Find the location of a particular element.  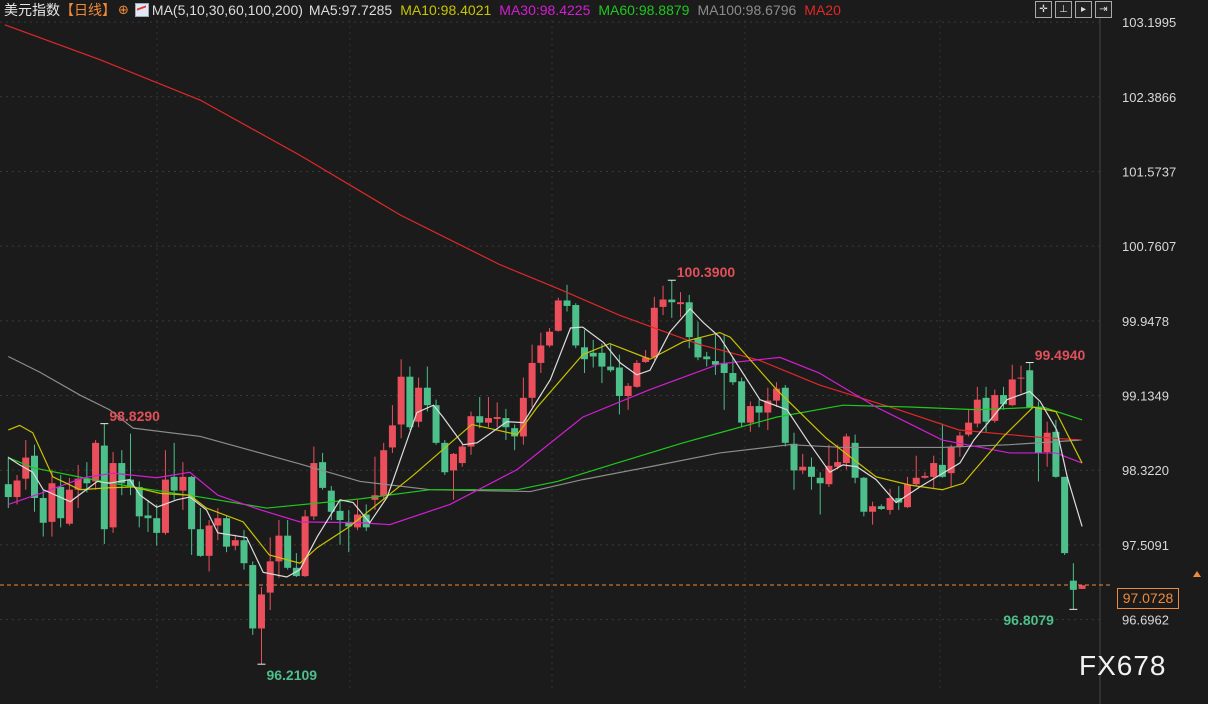

y-tick-label: 100.7607 is located at coordinates (1149, 246).